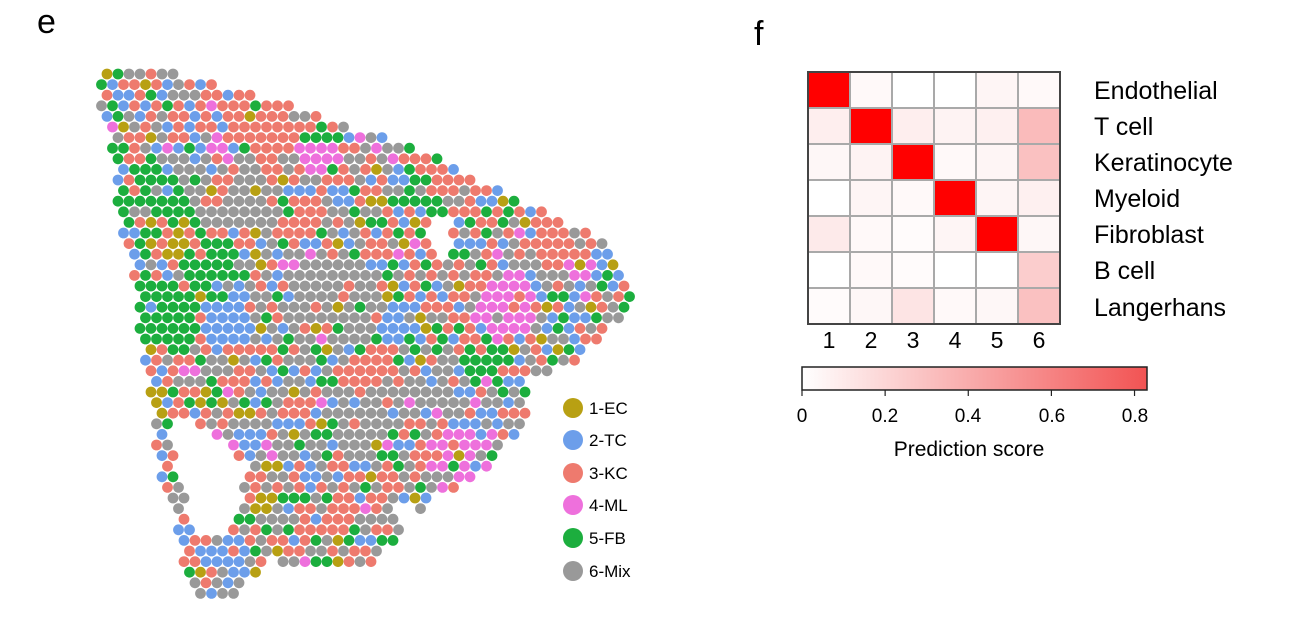  I want to click on row-label: Endothelial, so click(1156, 91).